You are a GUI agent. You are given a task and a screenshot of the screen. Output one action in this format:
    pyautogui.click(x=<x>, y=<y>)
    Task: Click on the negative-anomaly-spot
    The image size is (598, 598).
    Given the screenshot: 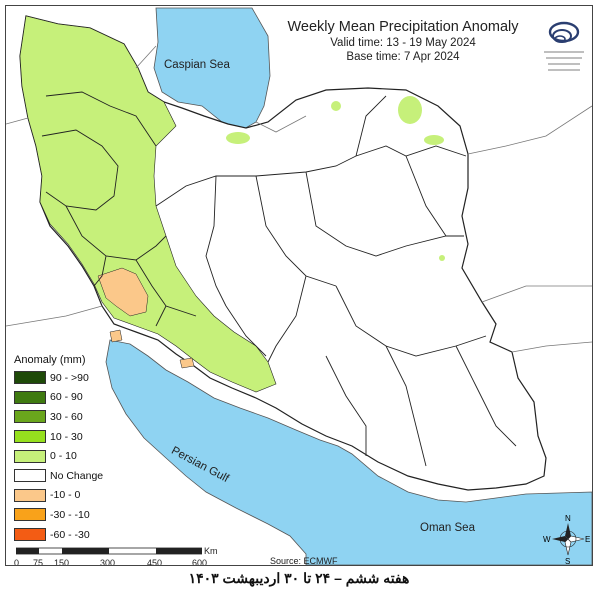 What is the action you would take?
    pyautogui.click(x=116, y=336)
    